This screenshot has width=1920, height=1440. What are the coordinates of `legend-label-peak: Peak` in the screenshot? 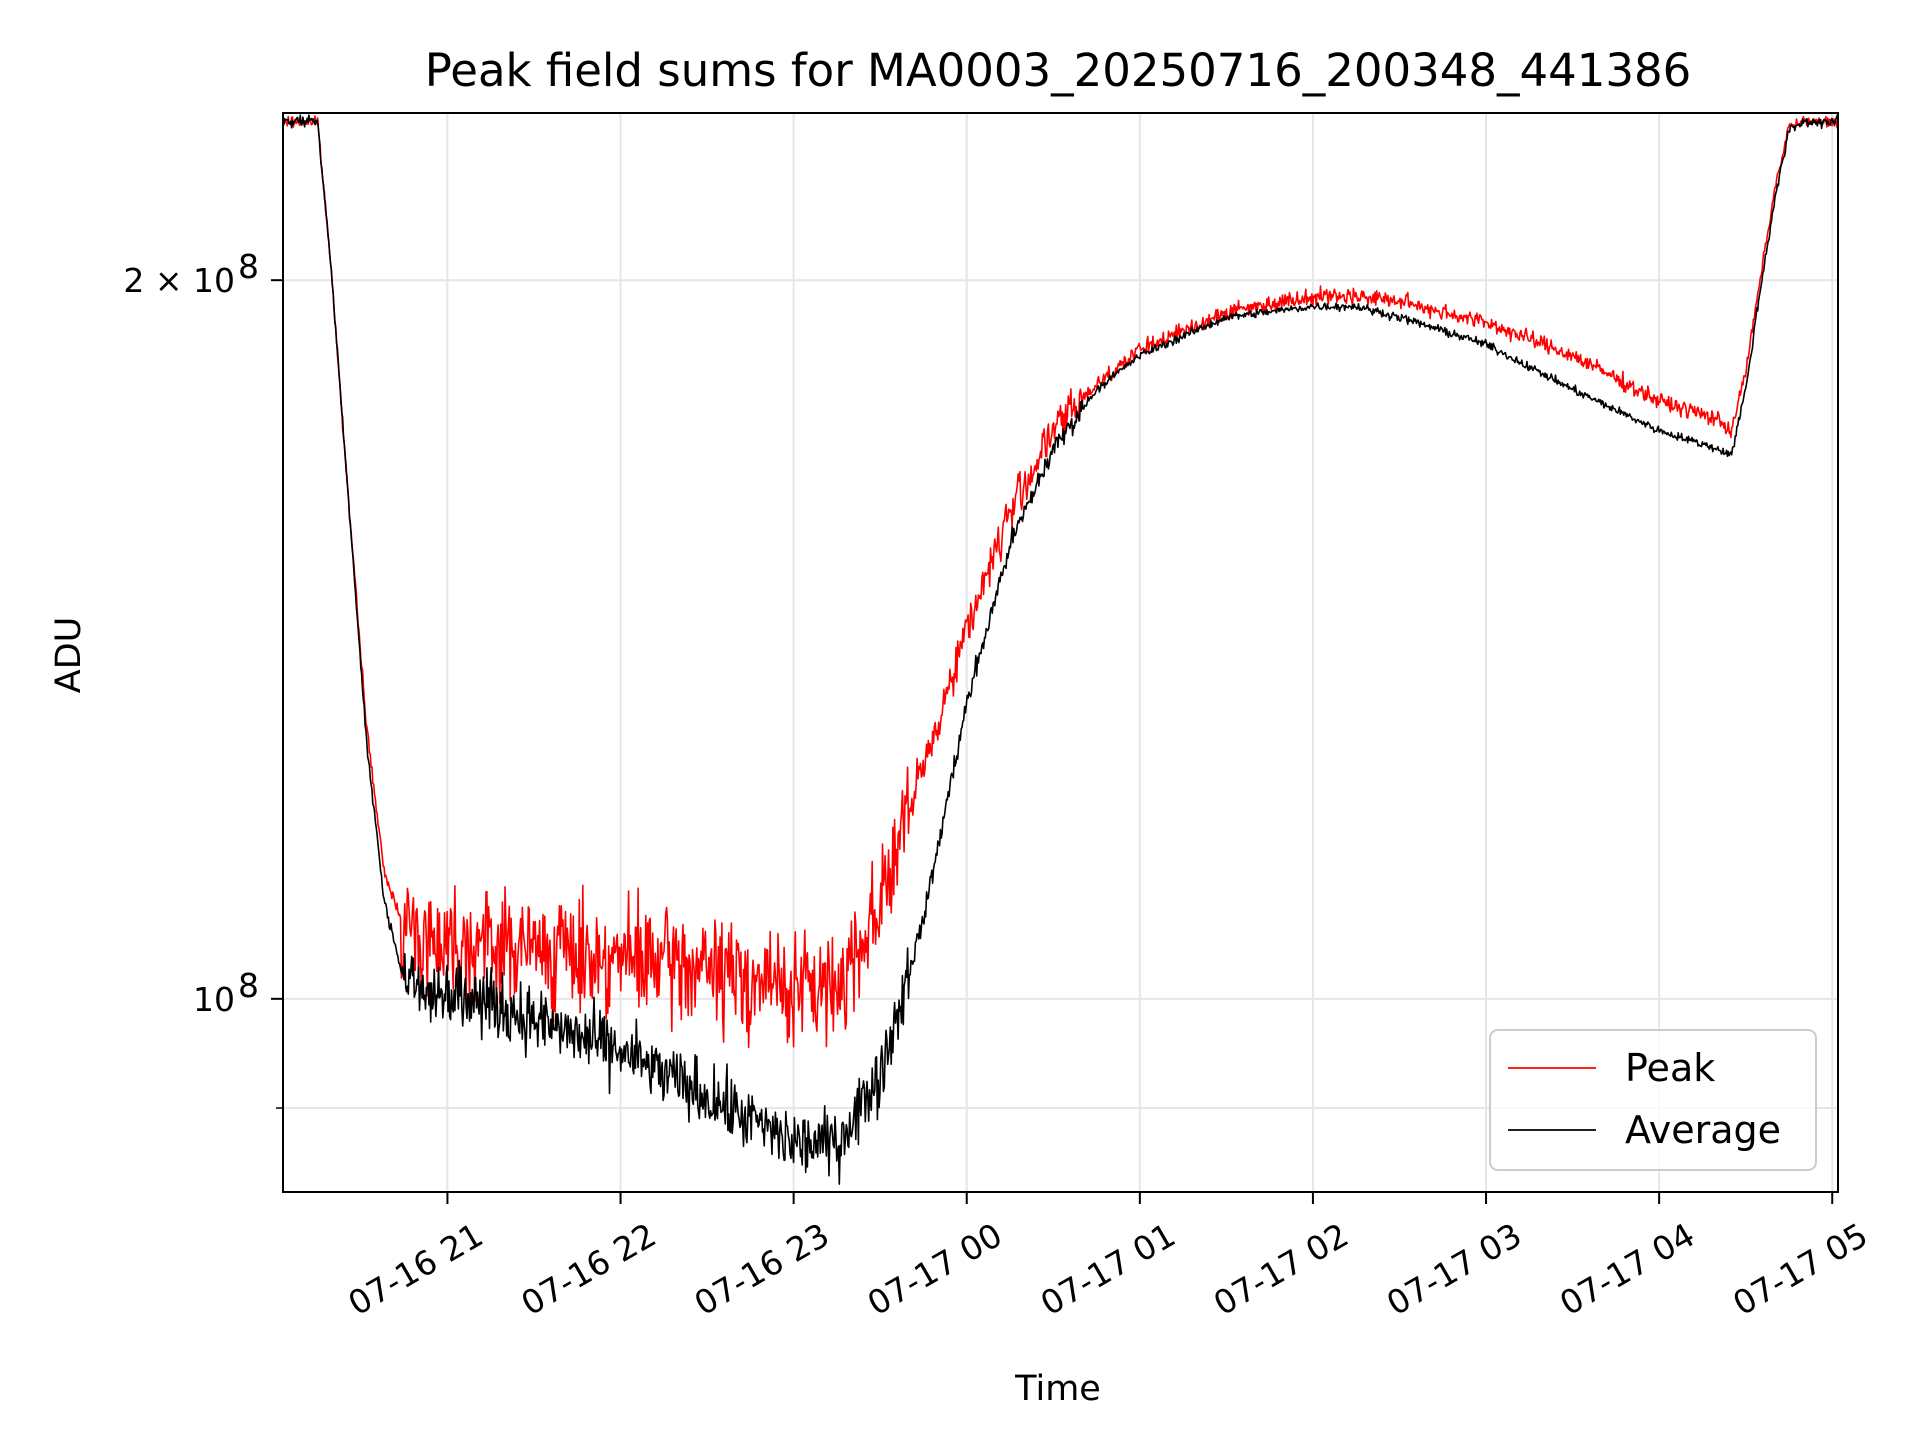 It's located at (1670, 1068).